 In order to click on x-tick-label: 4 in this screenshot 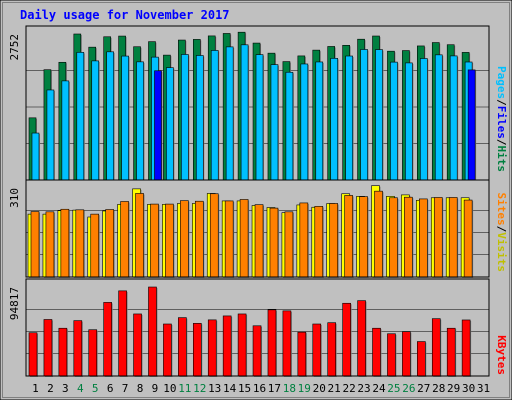, I will do `click(80, 388)`.